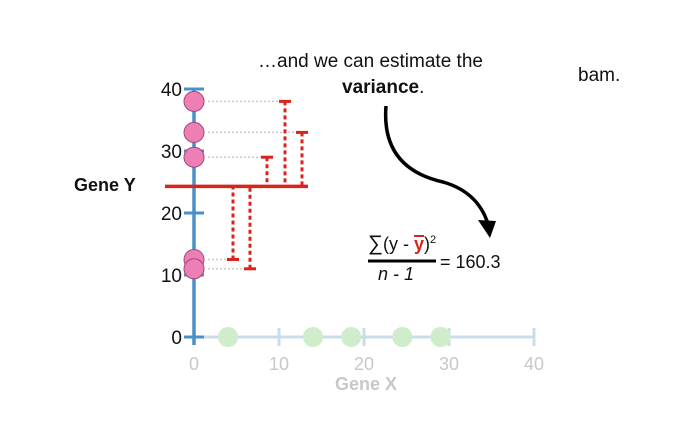 Image resolution: width=683 pixels, height=426 pixels. Describe the element at coordinates (171, 152) in the screenshot. I see `y-tick-label: 30` at that location.